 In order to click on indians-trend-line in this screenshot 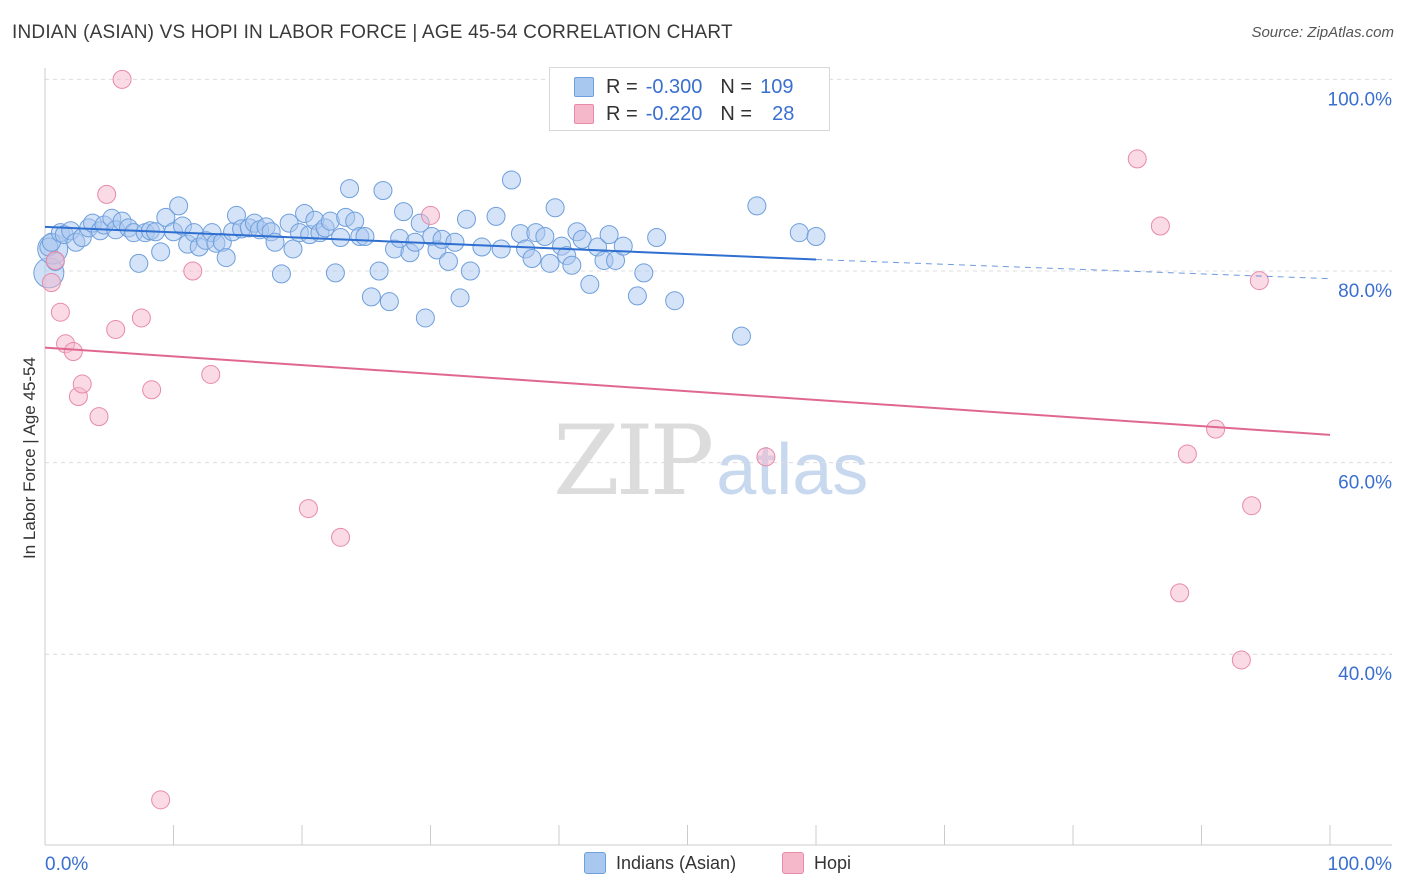, I will do `click(430, 243)`.